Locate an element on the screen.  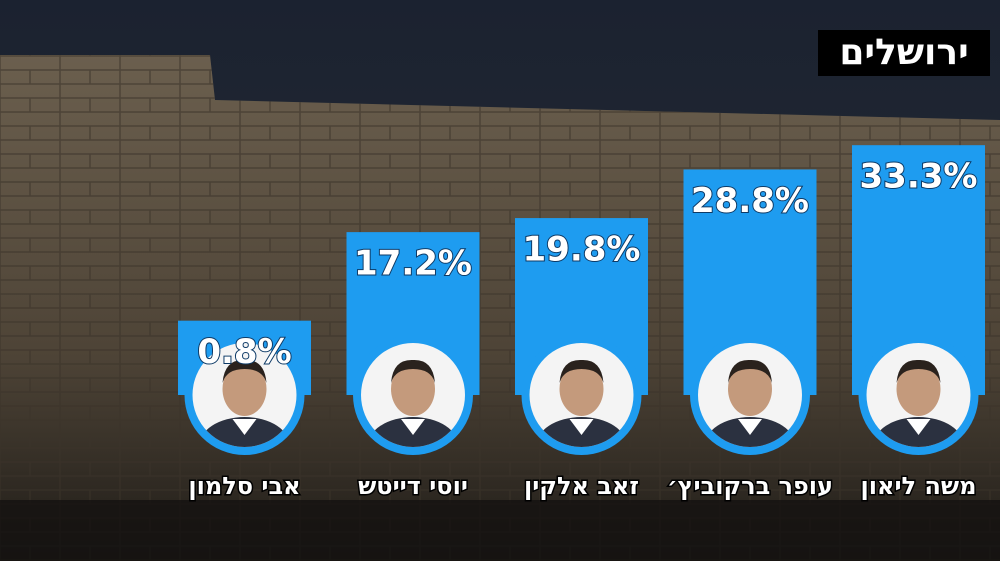
category-label: עופר ברקוביץ׳ is located at coordinates (750, 486).